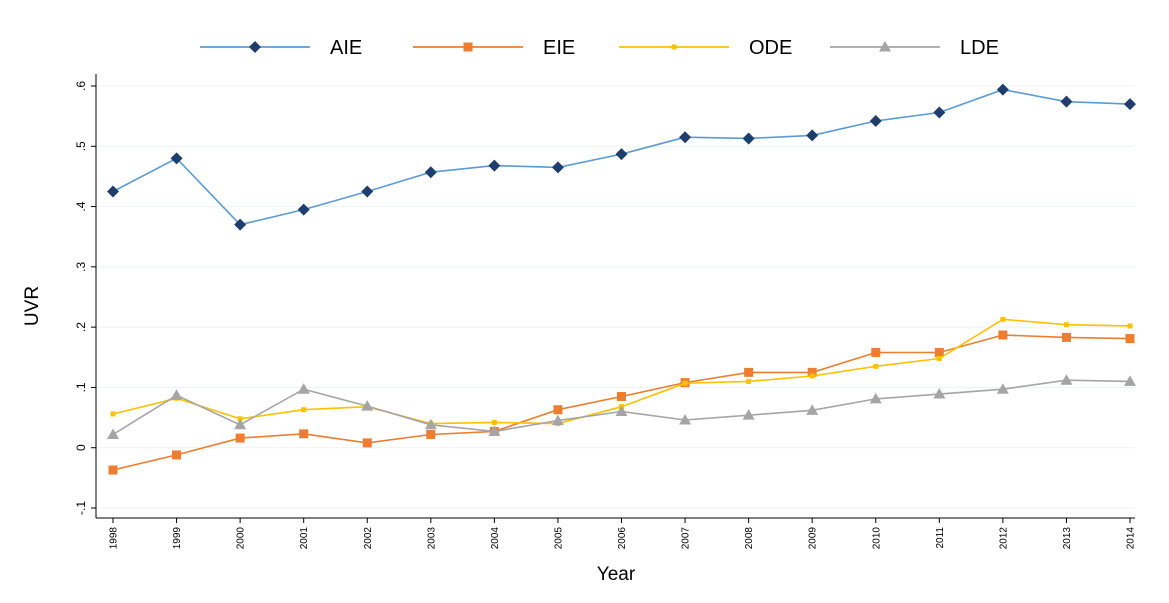 This screenshot has width=1169, height=603. What do you see at coordinates (468, 47) in the screenshot?
I see `legend-marker-eie` at bounding box center [468, 47].